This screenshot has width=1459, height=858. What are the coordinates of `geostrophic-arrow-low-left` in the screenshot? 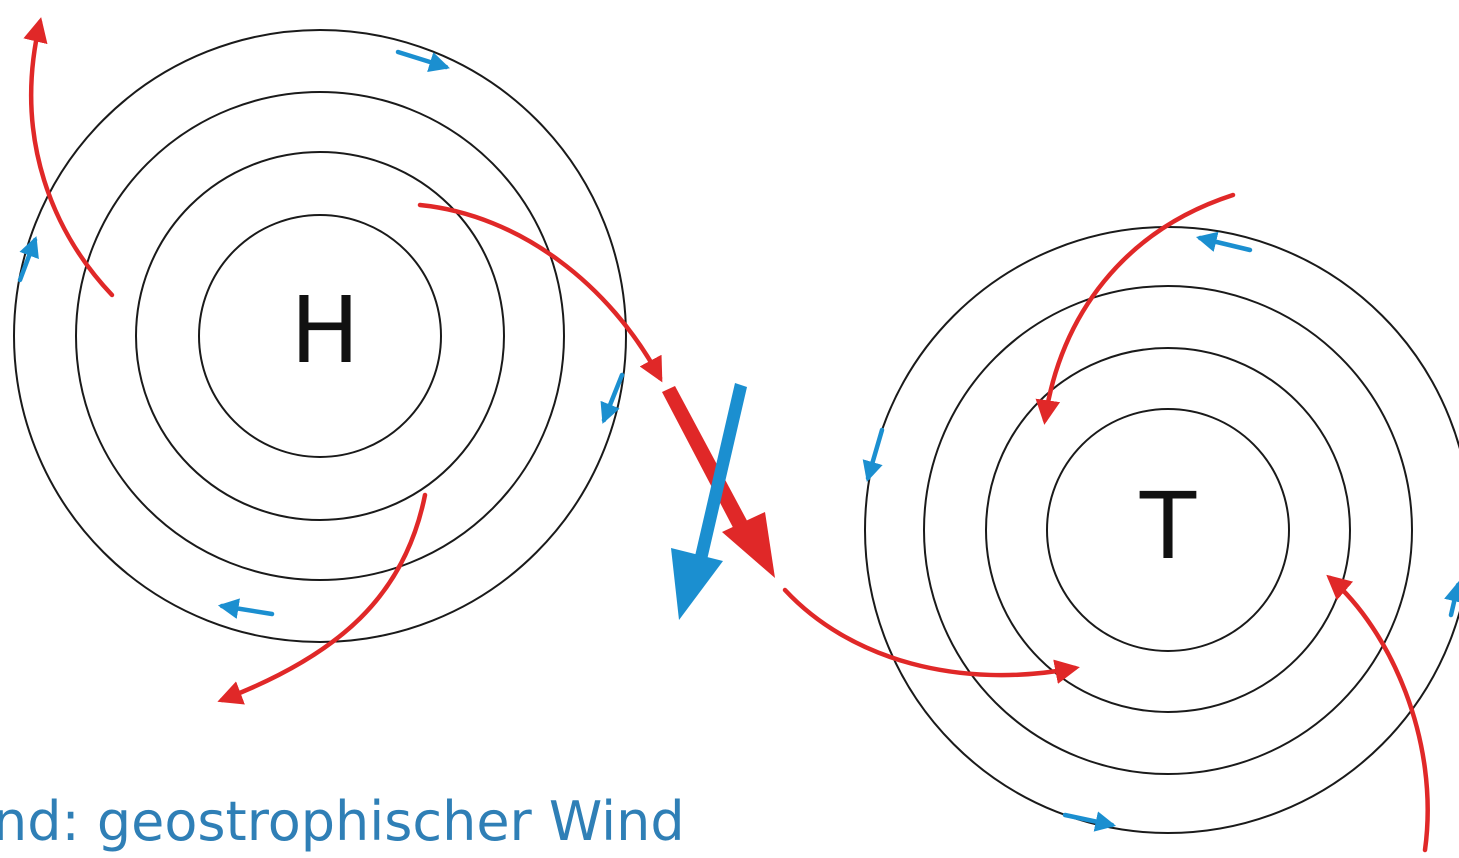 It's located at (873, 454).